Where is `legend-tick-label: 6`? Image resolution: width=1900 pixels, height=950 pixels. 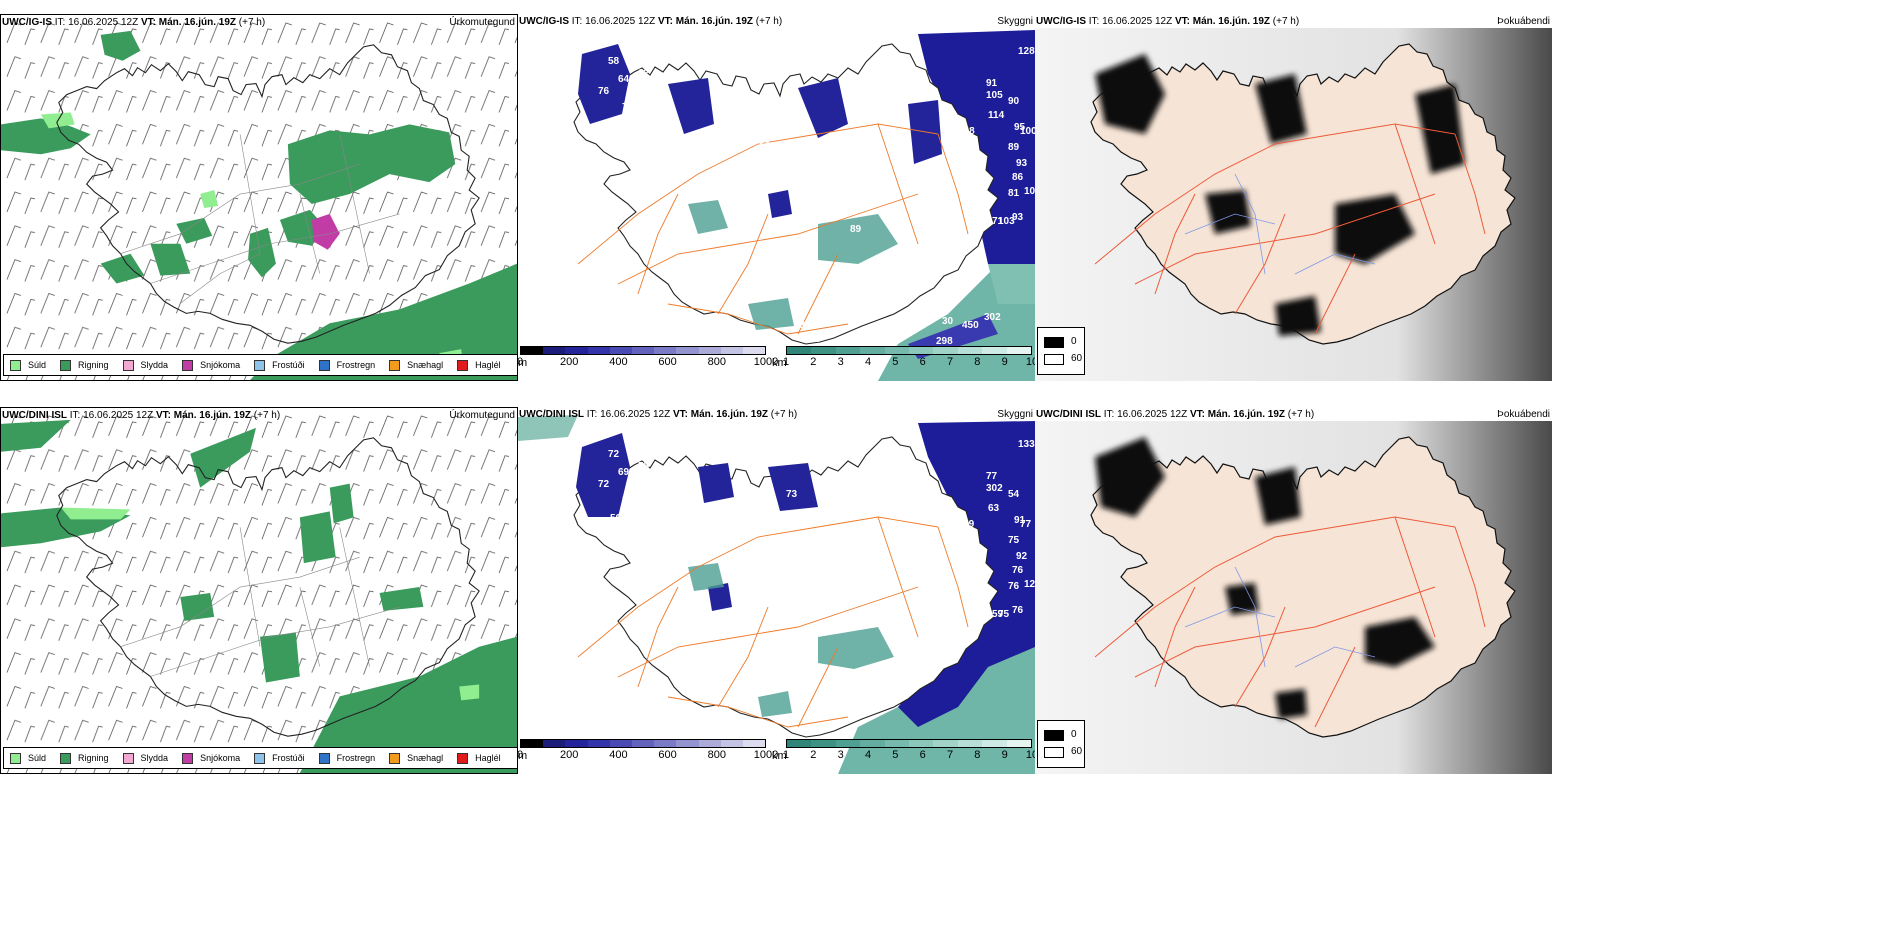
legend-tick-label: 6 is located at coordinates (922, 755).